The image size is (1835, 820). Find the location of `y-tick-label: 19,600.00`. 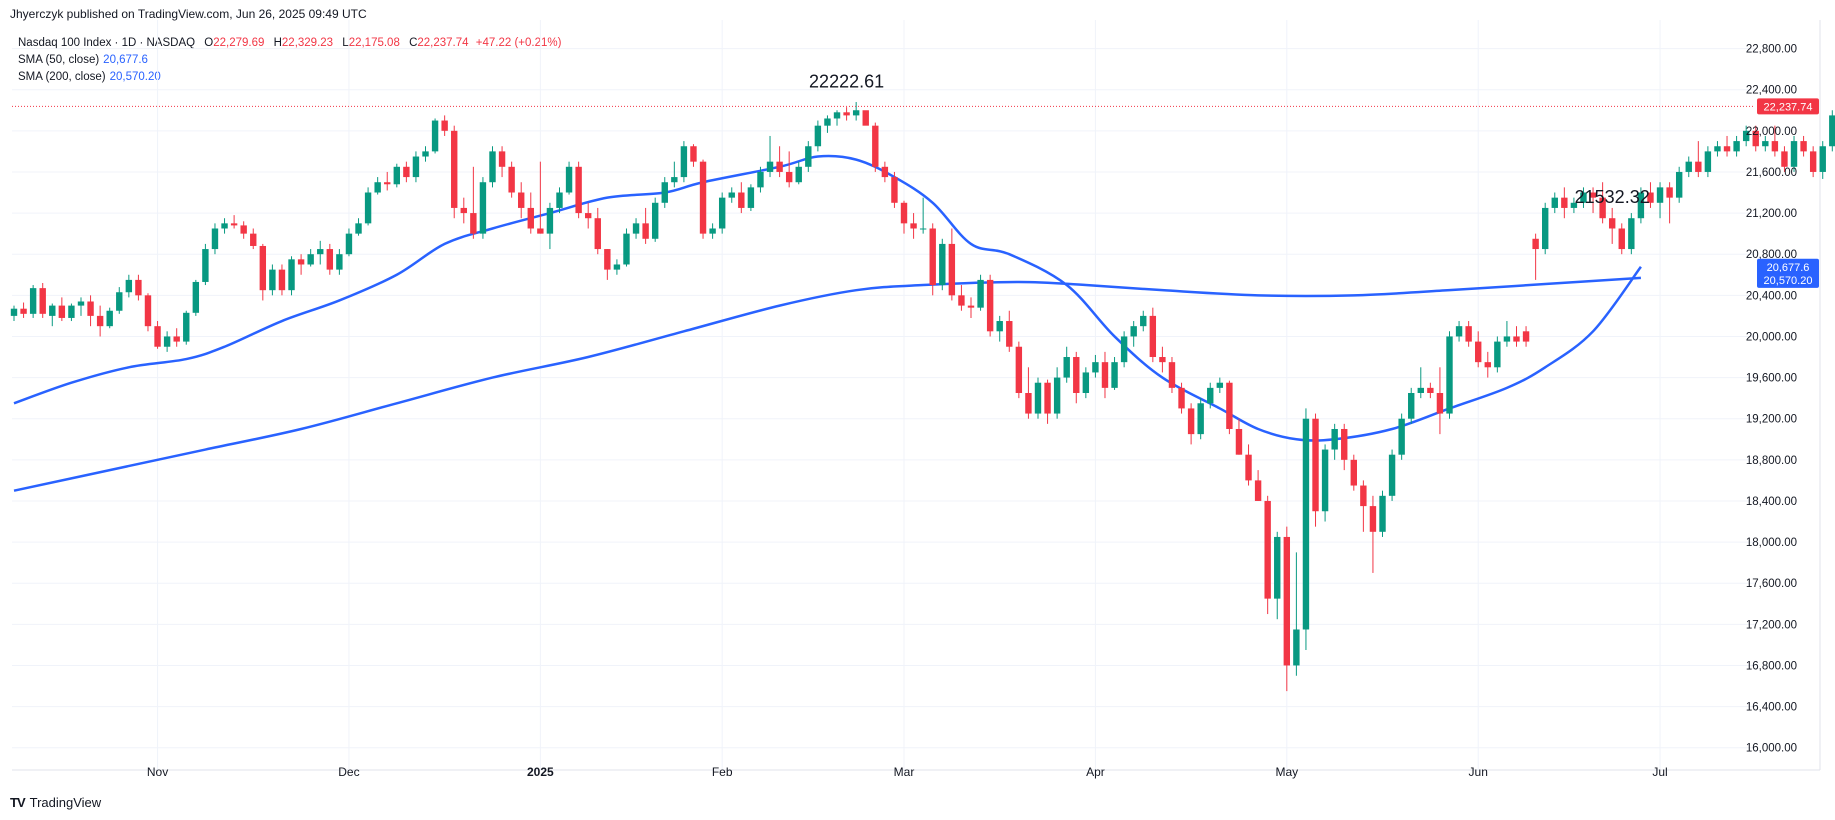

y-tick-label: 19,600.00 is located at coordinates (1771, 379).